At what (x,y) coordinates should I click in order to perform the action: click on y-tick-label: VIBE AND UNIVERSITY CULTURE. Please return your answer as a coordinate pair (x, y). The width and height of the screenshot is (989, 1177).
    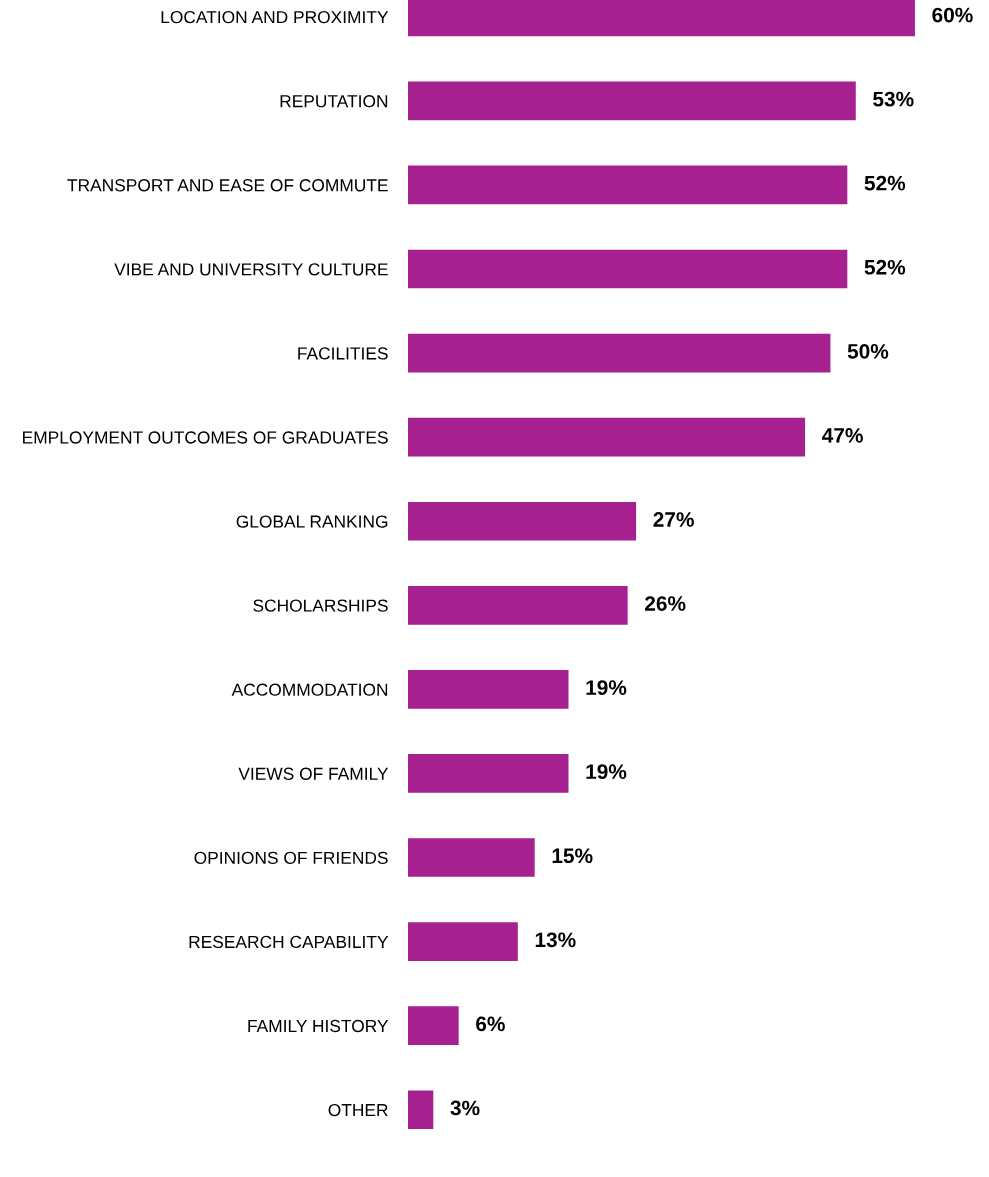
    Looking at the image, I should click on (251, 269).